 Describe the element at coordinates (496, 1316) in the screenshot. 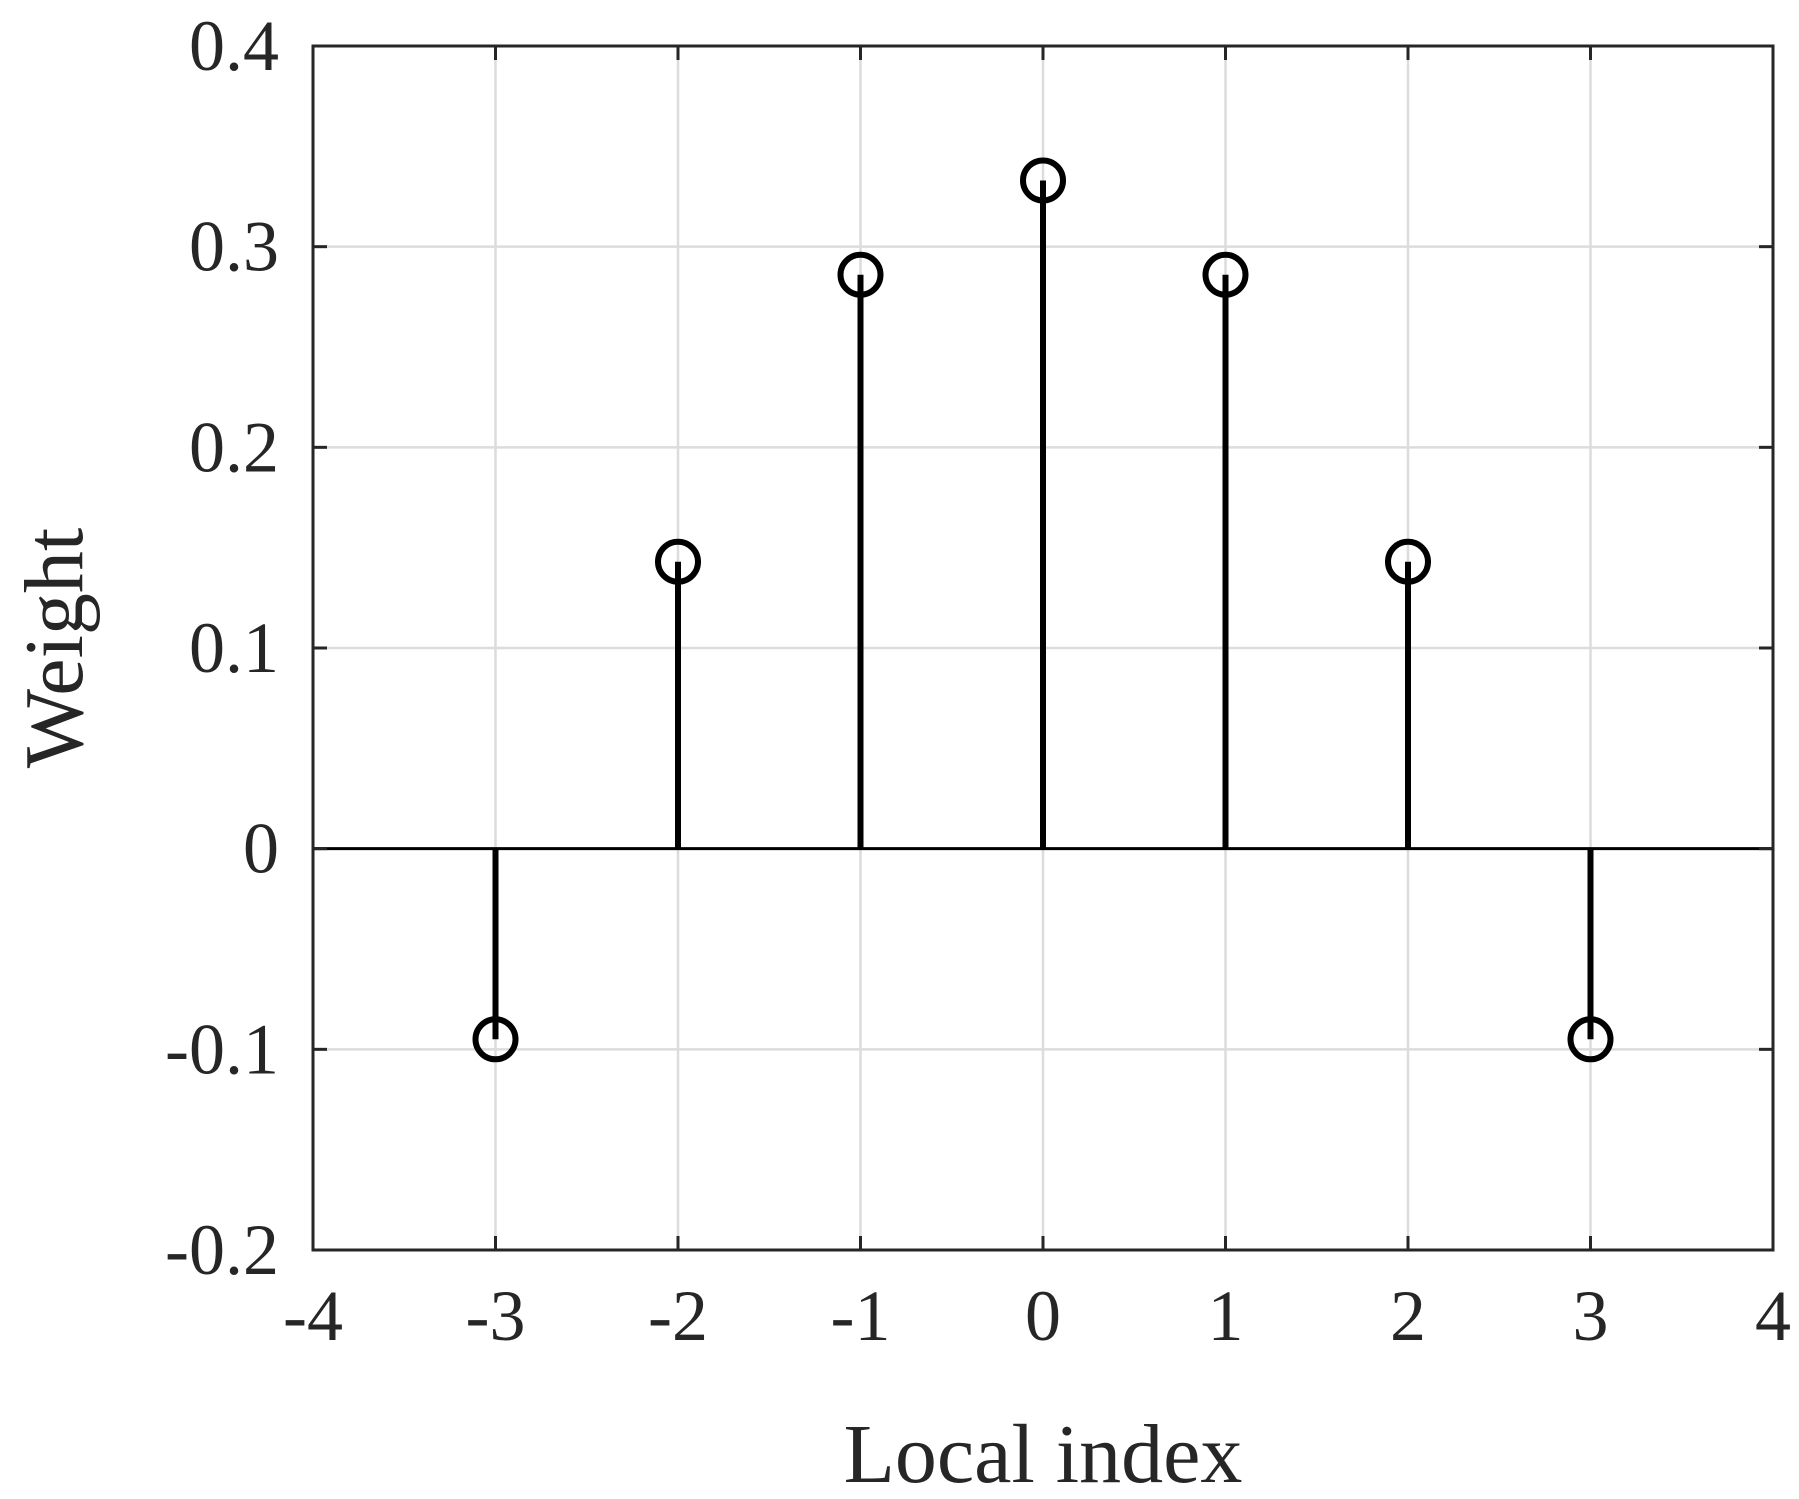

I see `x-tick-label: -3` at that location.